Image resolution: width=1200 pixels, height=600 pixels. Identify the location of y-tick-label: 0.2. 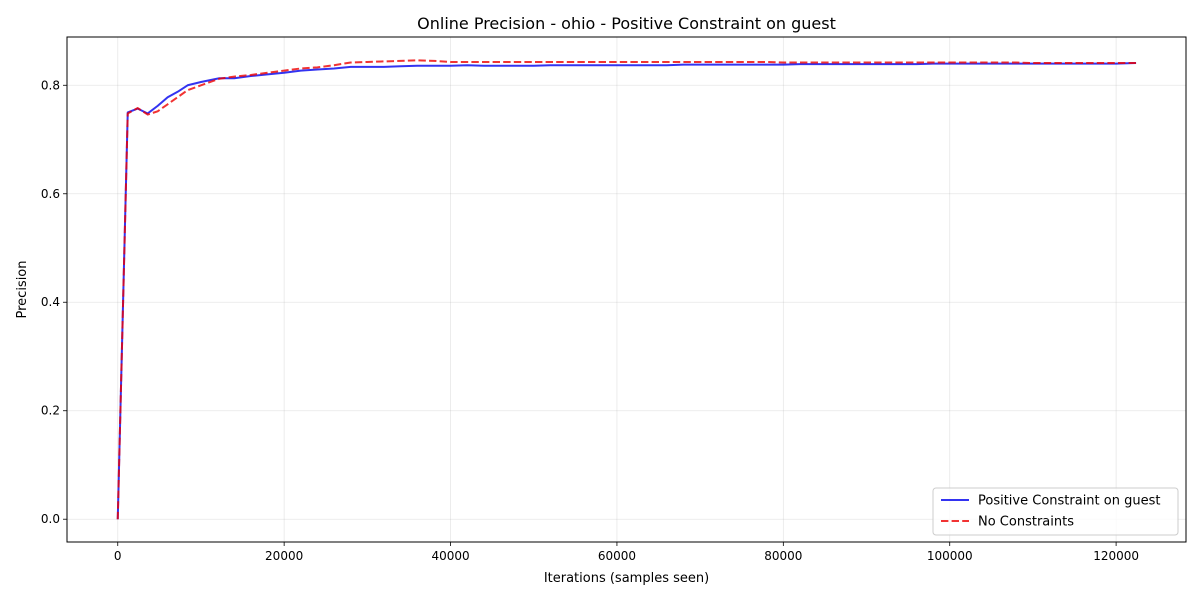
(50, 411).